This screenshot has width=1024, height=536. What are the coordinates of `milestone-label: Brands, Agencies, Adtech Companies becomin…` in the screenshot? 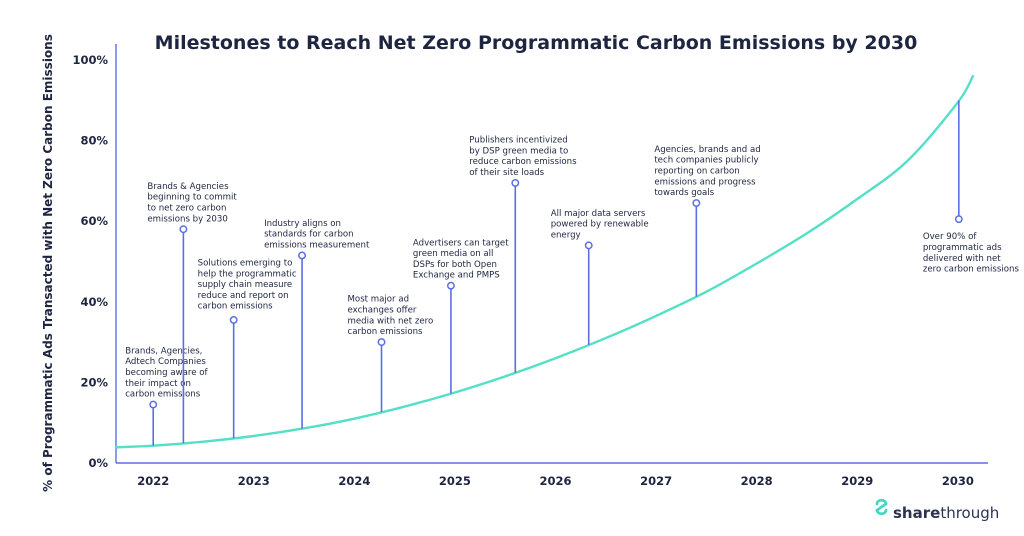 It's located at (166, 372).